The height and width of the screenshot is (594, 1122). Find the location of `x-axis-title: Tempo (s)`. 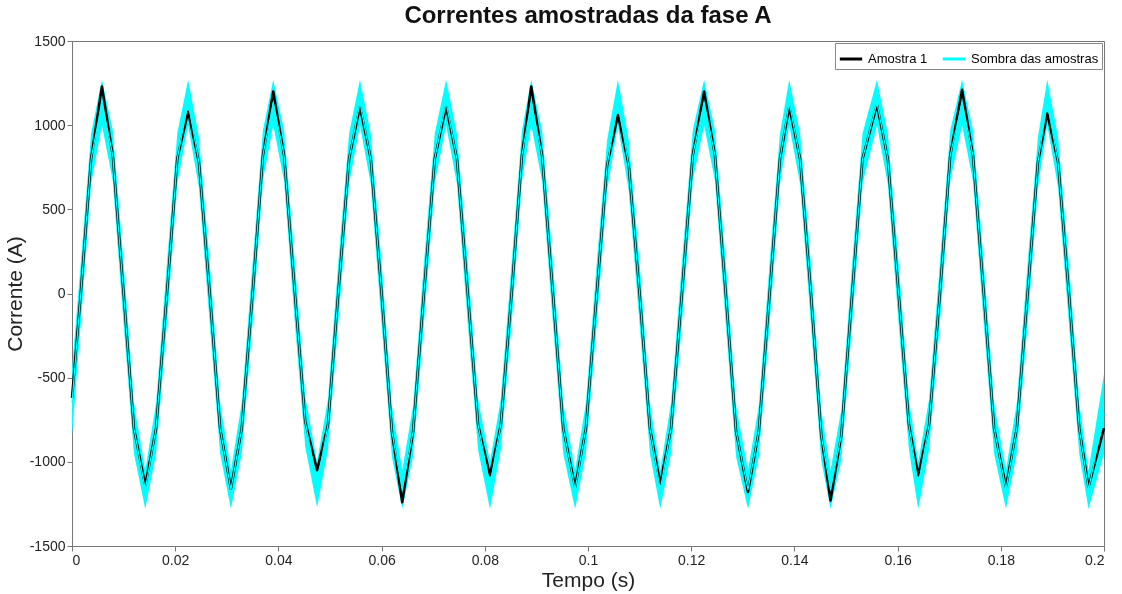

x-axis-title: Tempo (s) is located at coordinates (588, 579).